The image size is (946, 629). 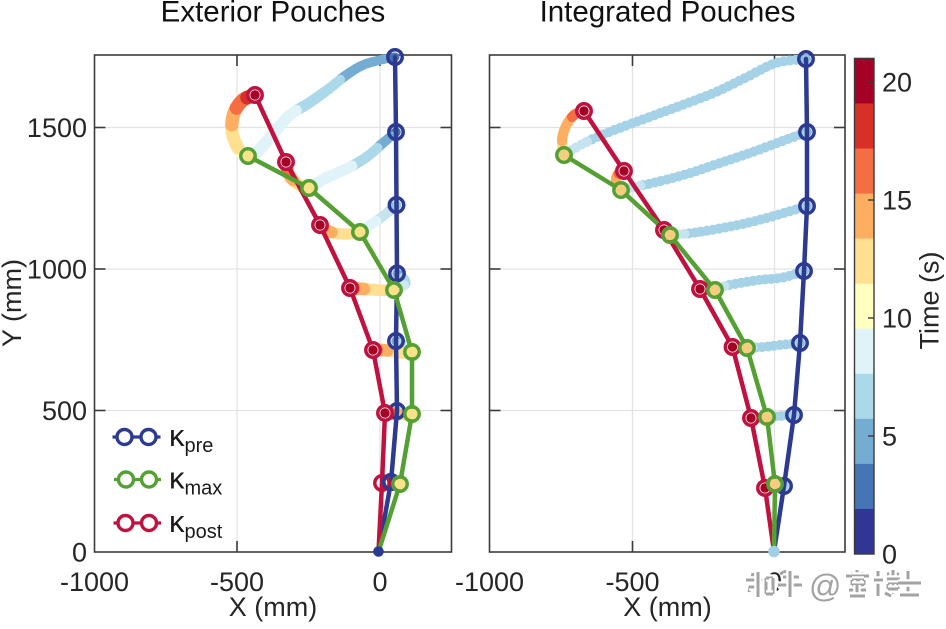 What do you see at coordinates (57, 128) in the screenshot?
I see `svg-text: 1500` at bounding box center [57, 128].